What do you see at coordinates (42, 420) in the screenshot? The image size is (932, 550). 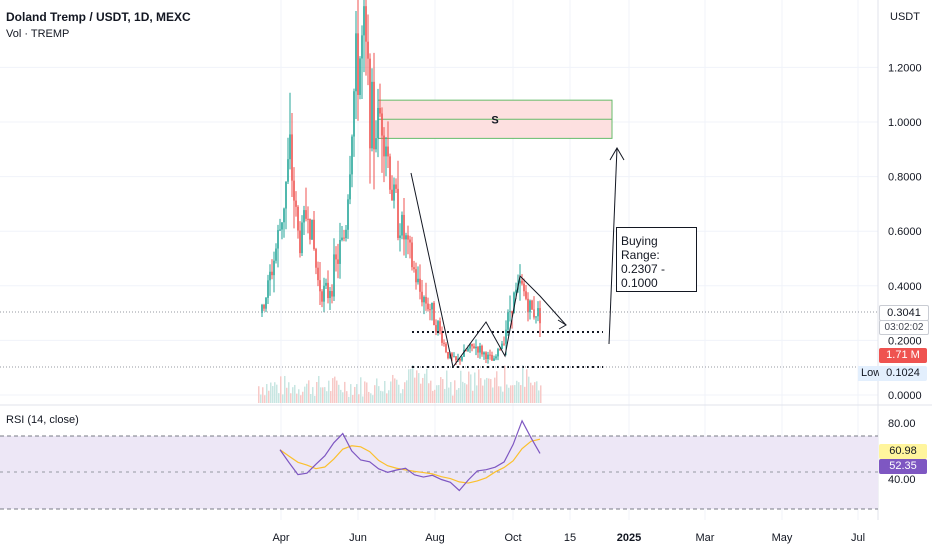 I see `rsi-legend: RSI (14, close)` at bounding box center [42, 420].